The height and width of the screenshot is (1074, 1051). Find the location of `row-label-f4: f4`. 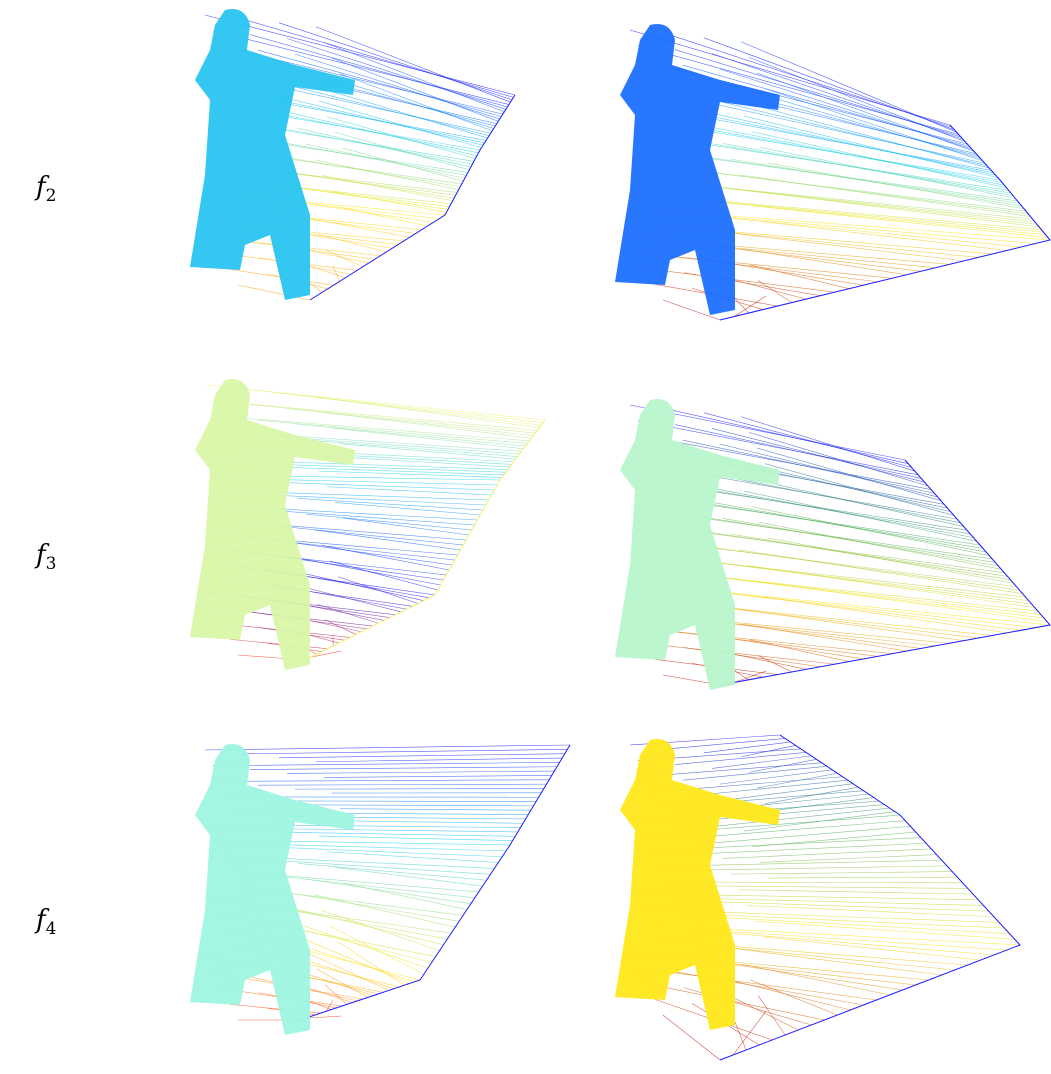

row-label-f4: f4 is located at coordinates (46, 922).